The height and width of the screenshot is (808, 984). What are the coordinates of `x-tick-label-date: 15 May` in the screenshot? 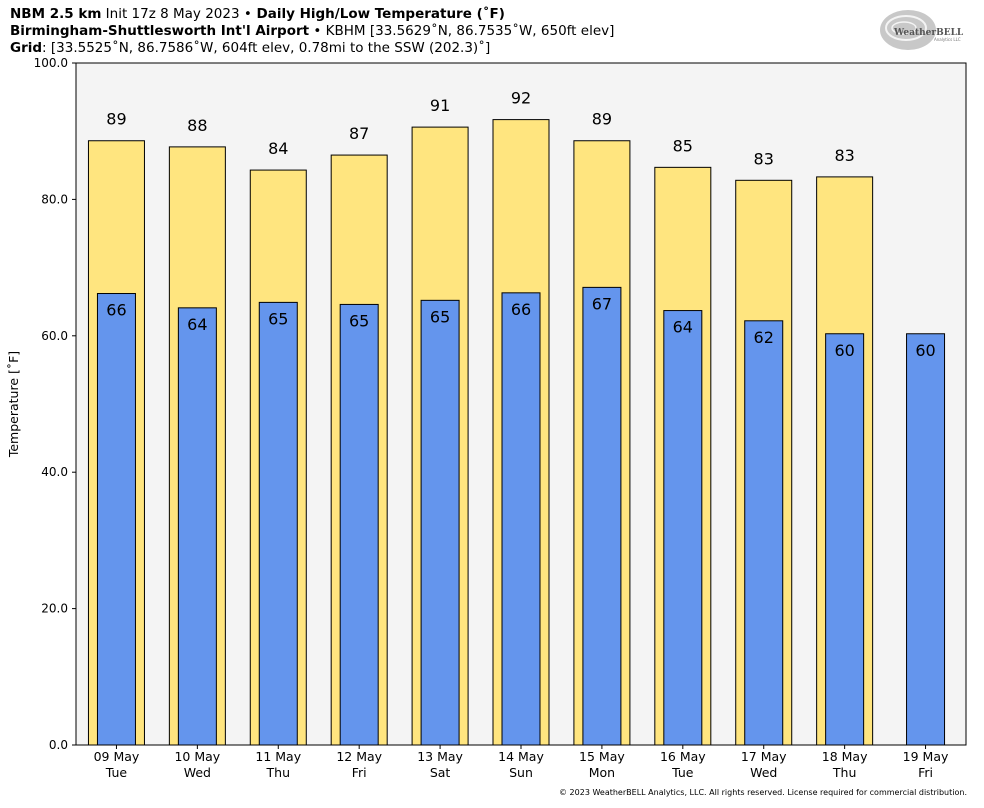 It's located at (602, 756).